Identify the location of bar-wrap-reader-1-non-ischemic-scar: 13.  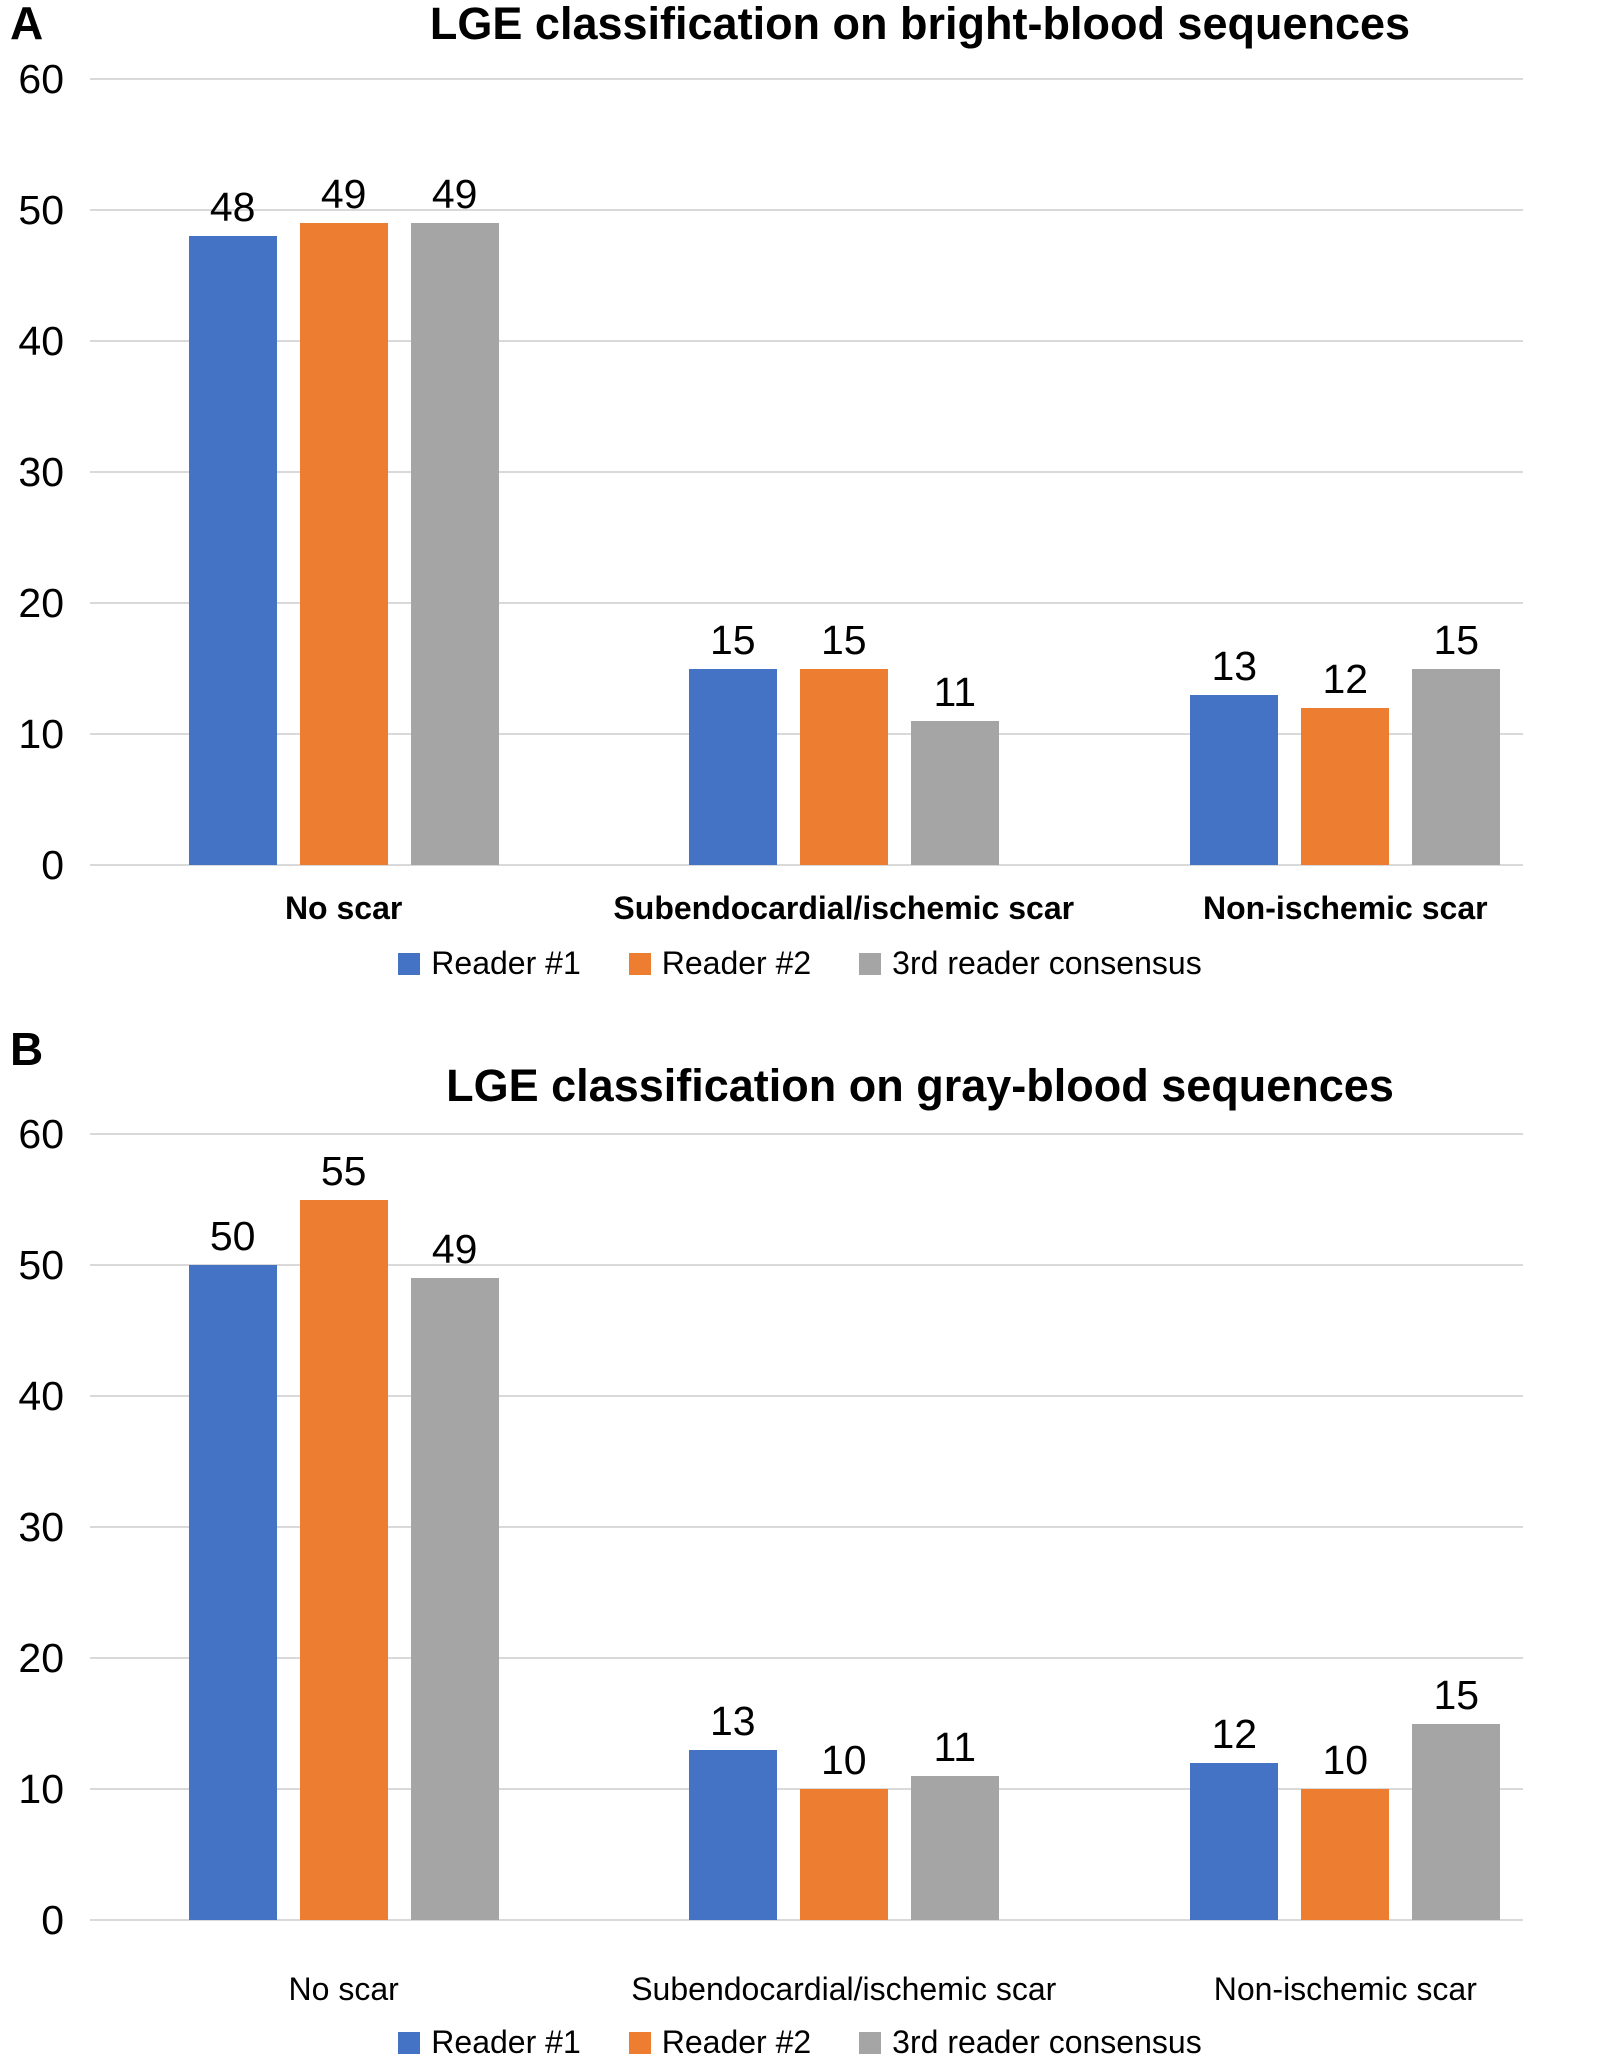
(1234, 755).